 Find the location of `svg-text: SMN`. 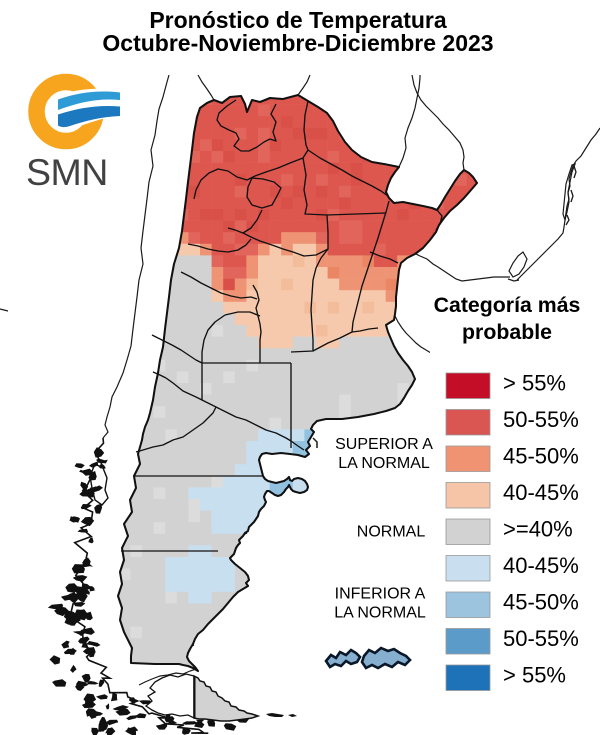

svg-text: SMN is located at coordinates (67, 172).